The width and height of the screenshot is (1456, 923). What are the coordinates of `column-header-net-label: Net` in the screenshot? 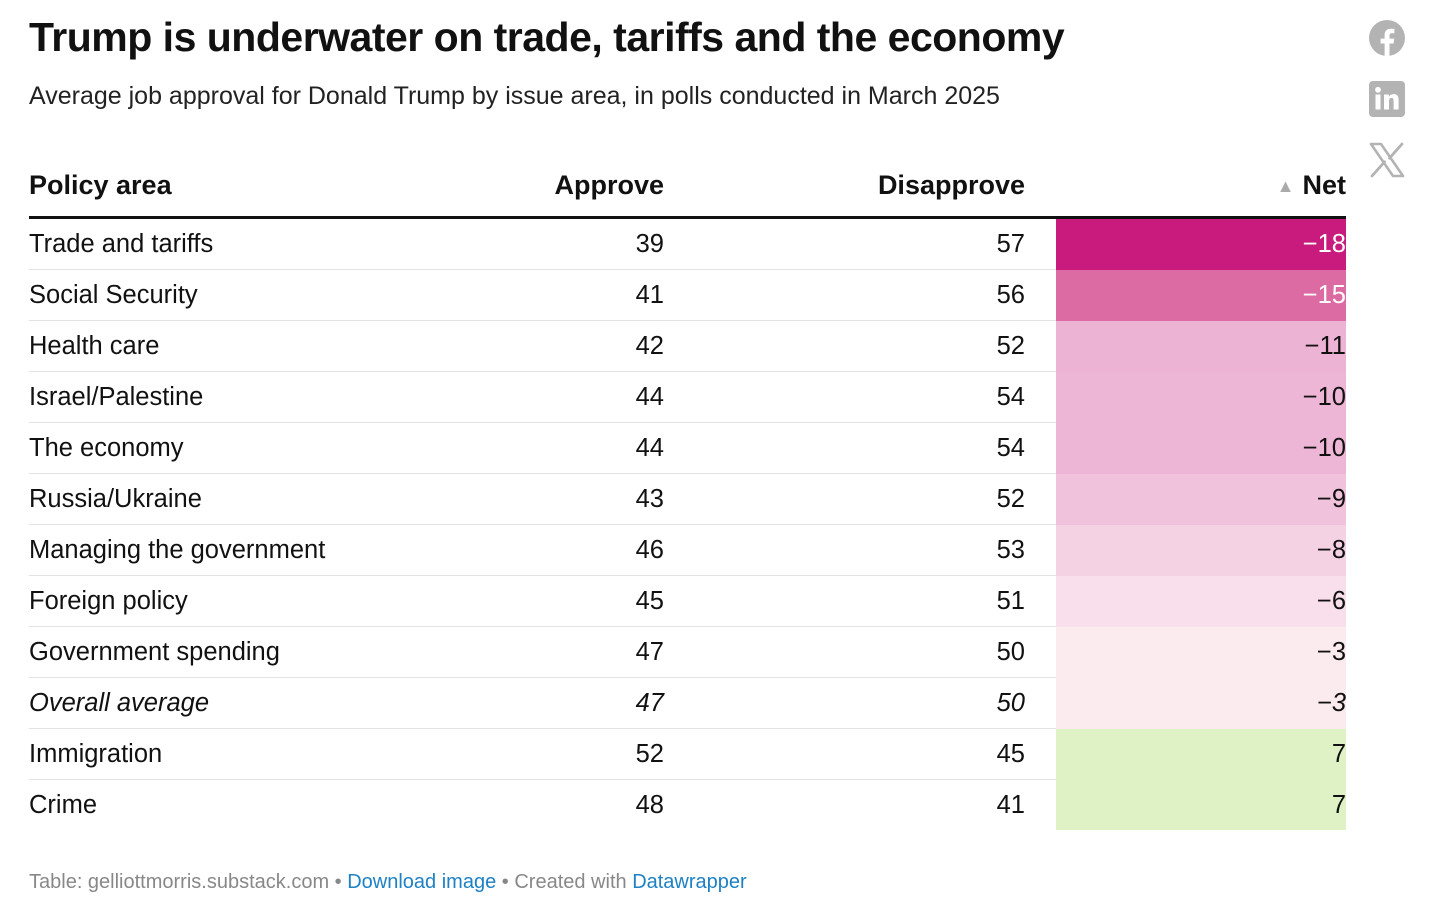 It's located at (1324, 184).